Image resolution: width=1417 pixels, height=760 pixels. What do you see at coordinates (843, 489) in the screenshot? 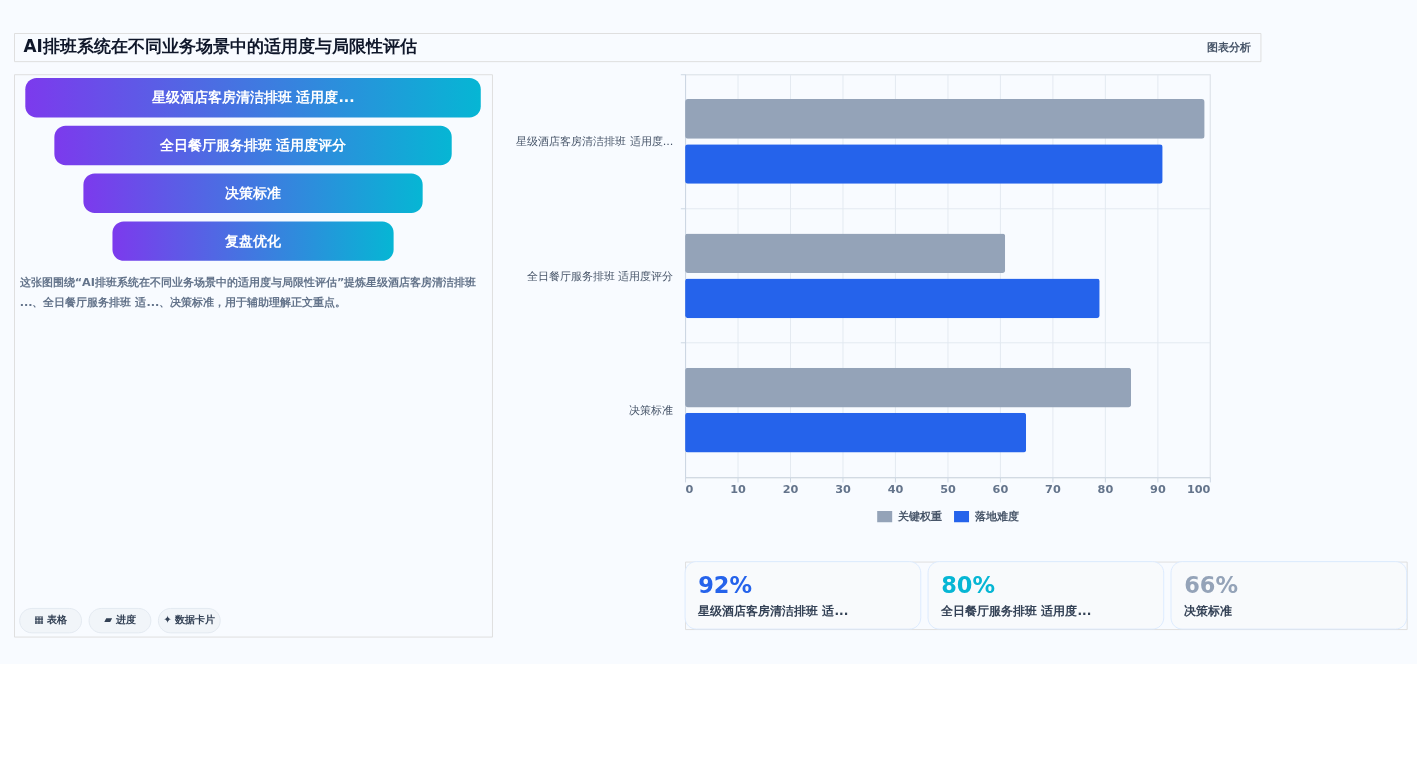
I see `x-tick-label: 30` at bounding box center [843, 489].